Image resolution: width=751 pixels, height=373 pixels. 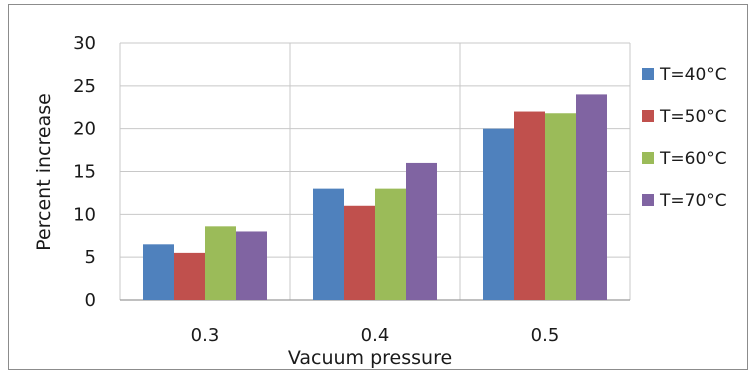 I want to click on x-tick-labels: 0.3 0.4 0.5, so click(x=375, y=335).